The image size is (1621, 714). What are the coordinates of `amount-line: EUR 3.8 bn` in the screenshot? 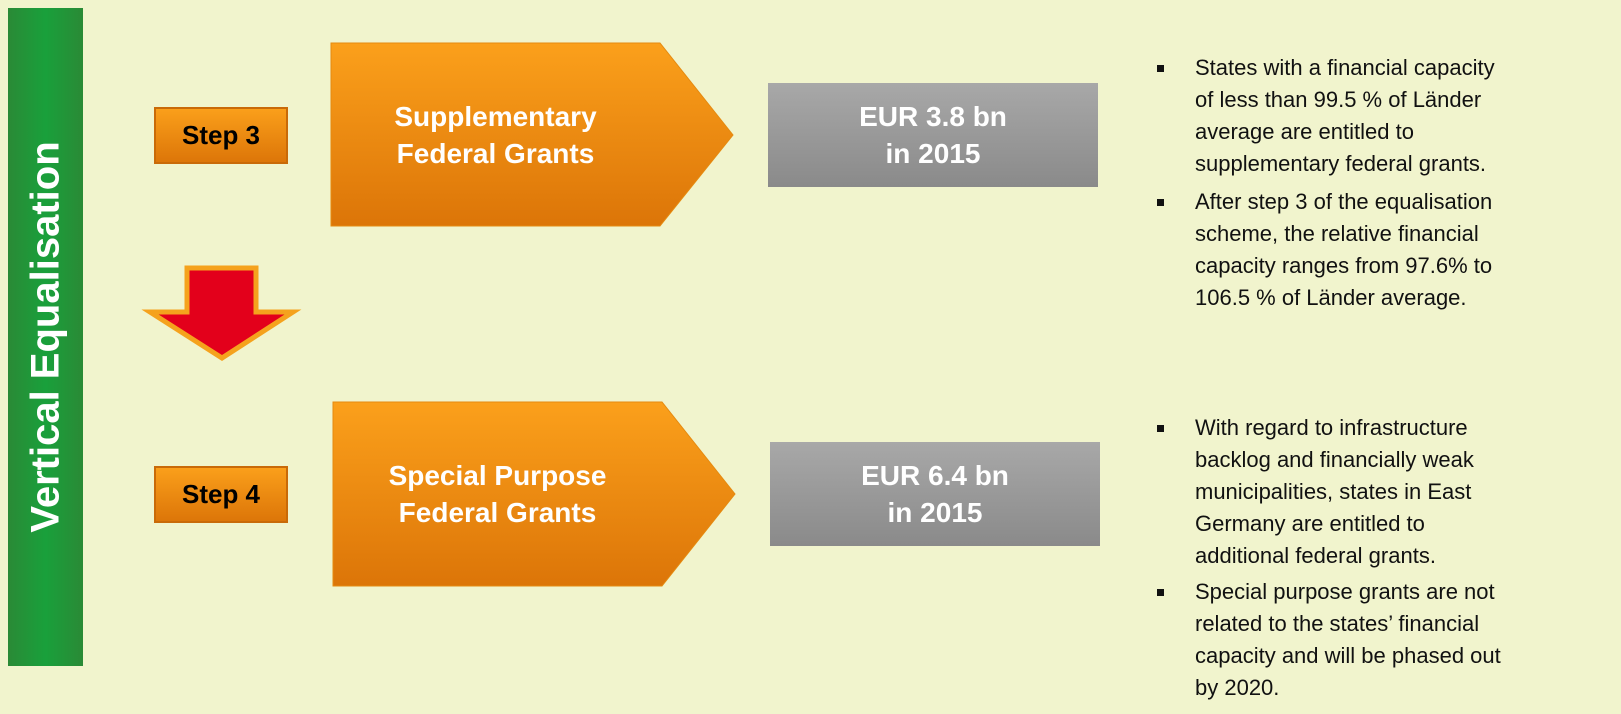 It's located at (933, 116).